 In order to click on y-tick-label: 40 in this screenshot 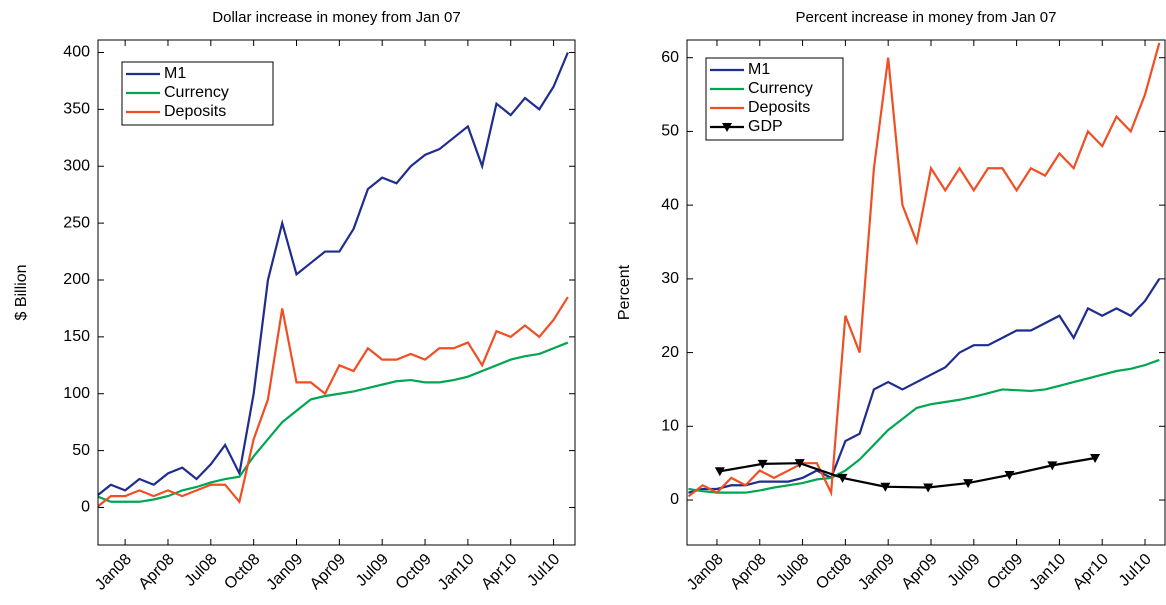, I will do `click(670, 204)`.